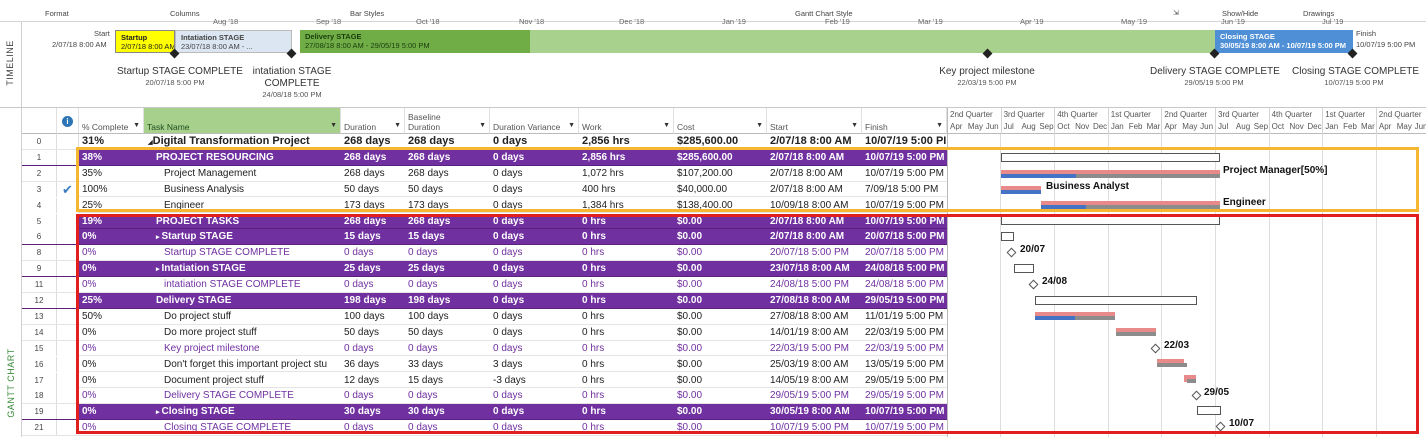  What do you see at coordinates (426, 412) in the screenshot?
I see `cell-bdur: 30 days` at bounding box center [426, 412].